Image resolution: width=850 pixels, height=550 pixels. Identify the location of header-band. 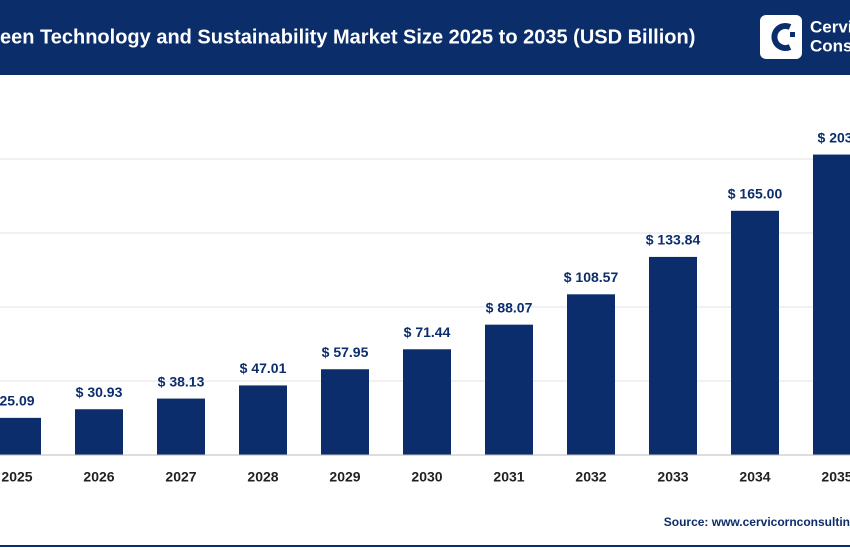
(425, 37).